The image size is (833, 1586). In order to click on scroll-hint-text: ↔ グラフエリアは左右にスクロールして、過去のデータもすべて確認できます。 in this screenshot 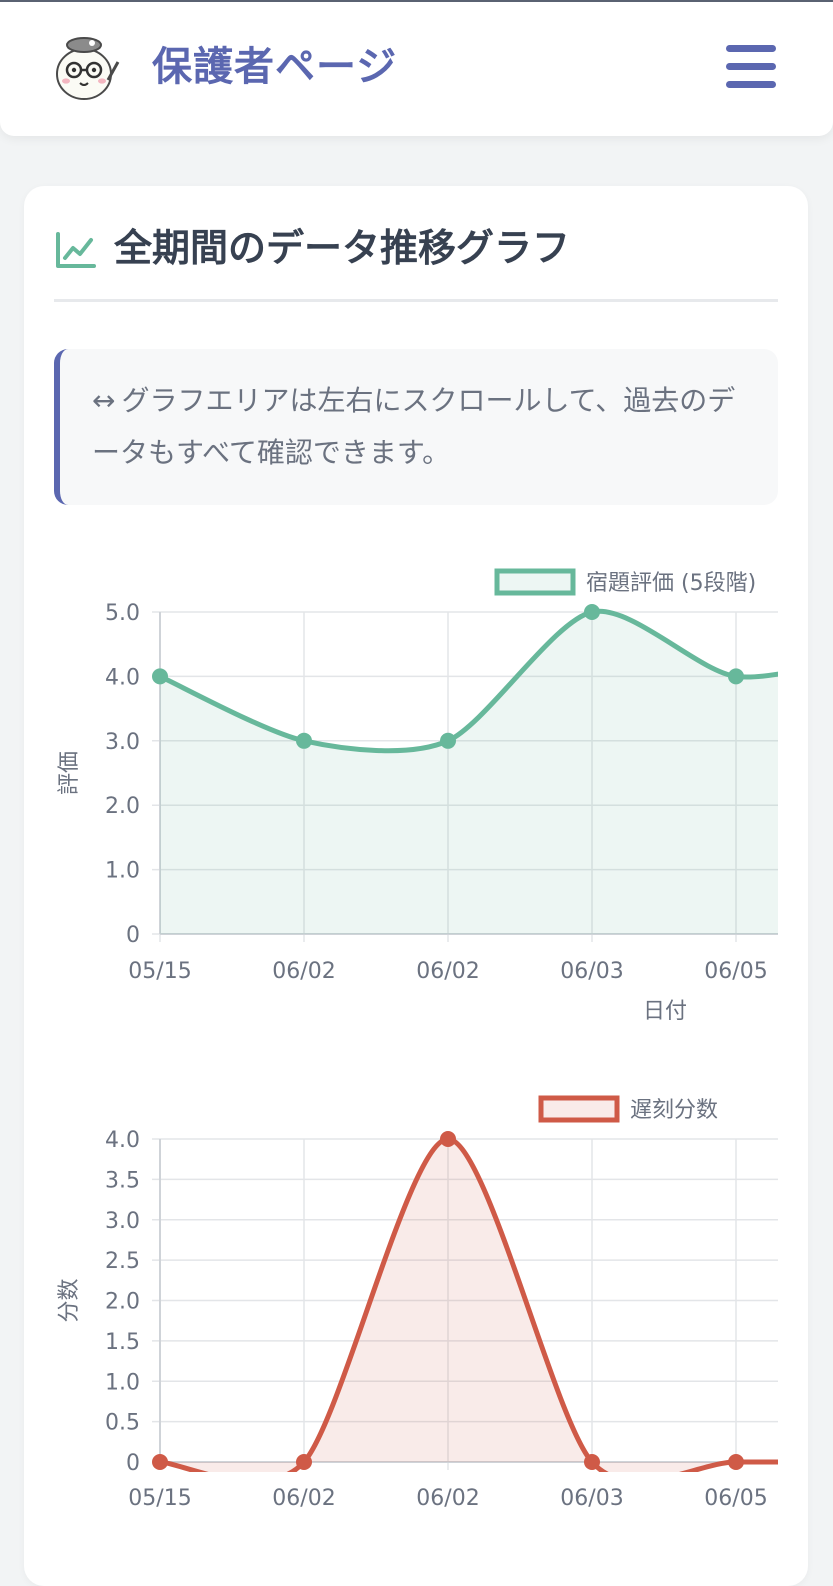, I will do `click(427, 427)`.